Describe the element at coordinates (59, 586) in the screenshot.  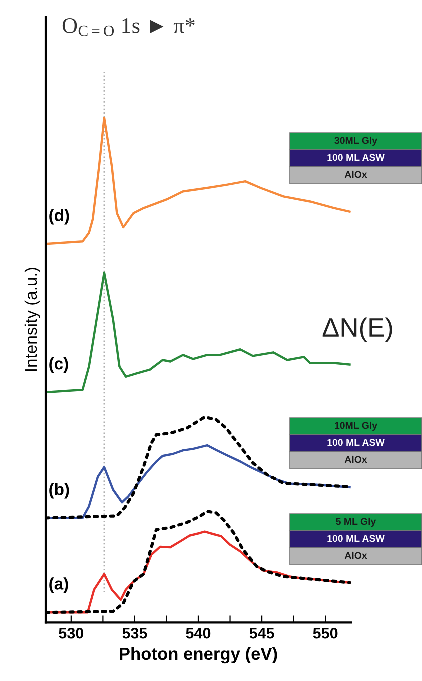
I see `series-label: (a)` at that location.